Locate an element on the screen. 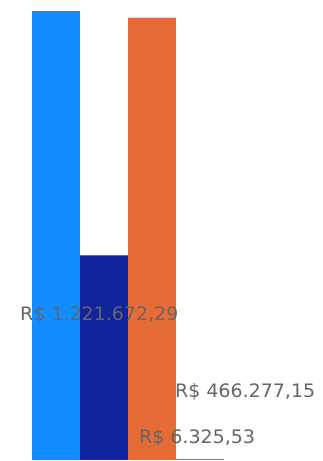 This screenshot has width=323, height=461. bar-dark-blue is located at coordinates (104, 357).